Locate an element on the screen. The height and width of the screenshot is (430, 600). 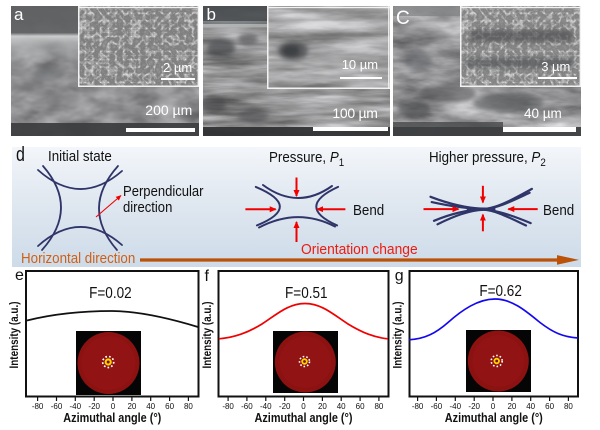
svg-text: g is located at coordinates (399, 276).